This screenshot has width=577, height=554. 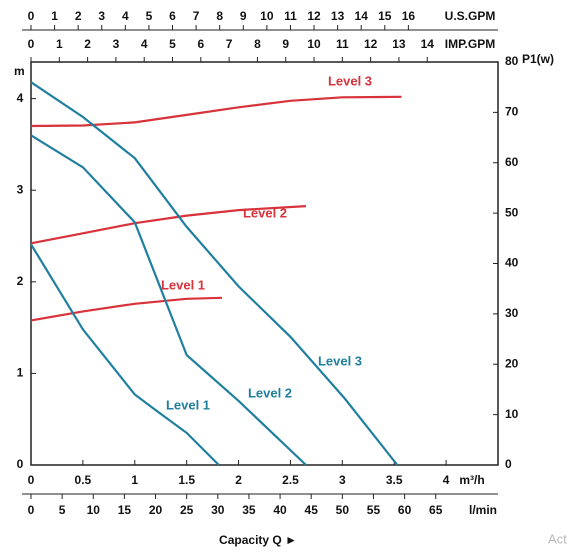 What do you see at coordinates (436, 510) in the screenshot?
I see `x-tick-label: 65` at bounding box center [436, 510].